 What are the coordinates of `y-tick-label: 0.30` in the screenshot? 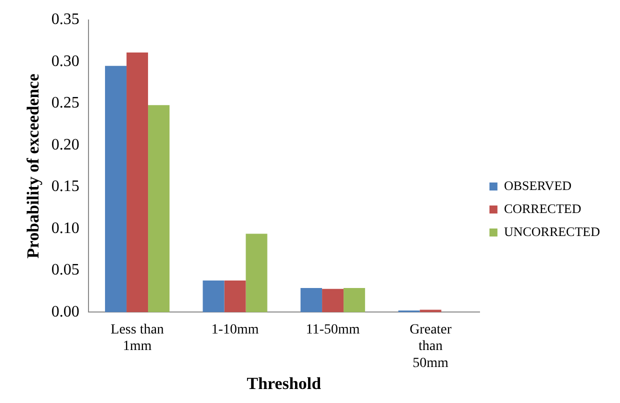 It's located at (65, 61).